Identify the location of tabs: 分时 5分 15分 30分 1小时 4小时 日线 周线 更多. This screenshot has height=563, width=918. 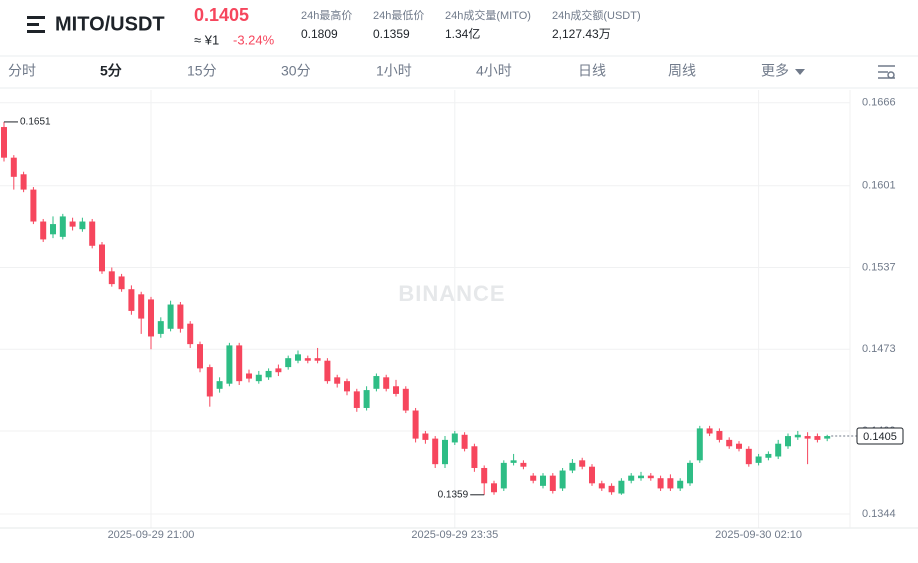
(406, 71).